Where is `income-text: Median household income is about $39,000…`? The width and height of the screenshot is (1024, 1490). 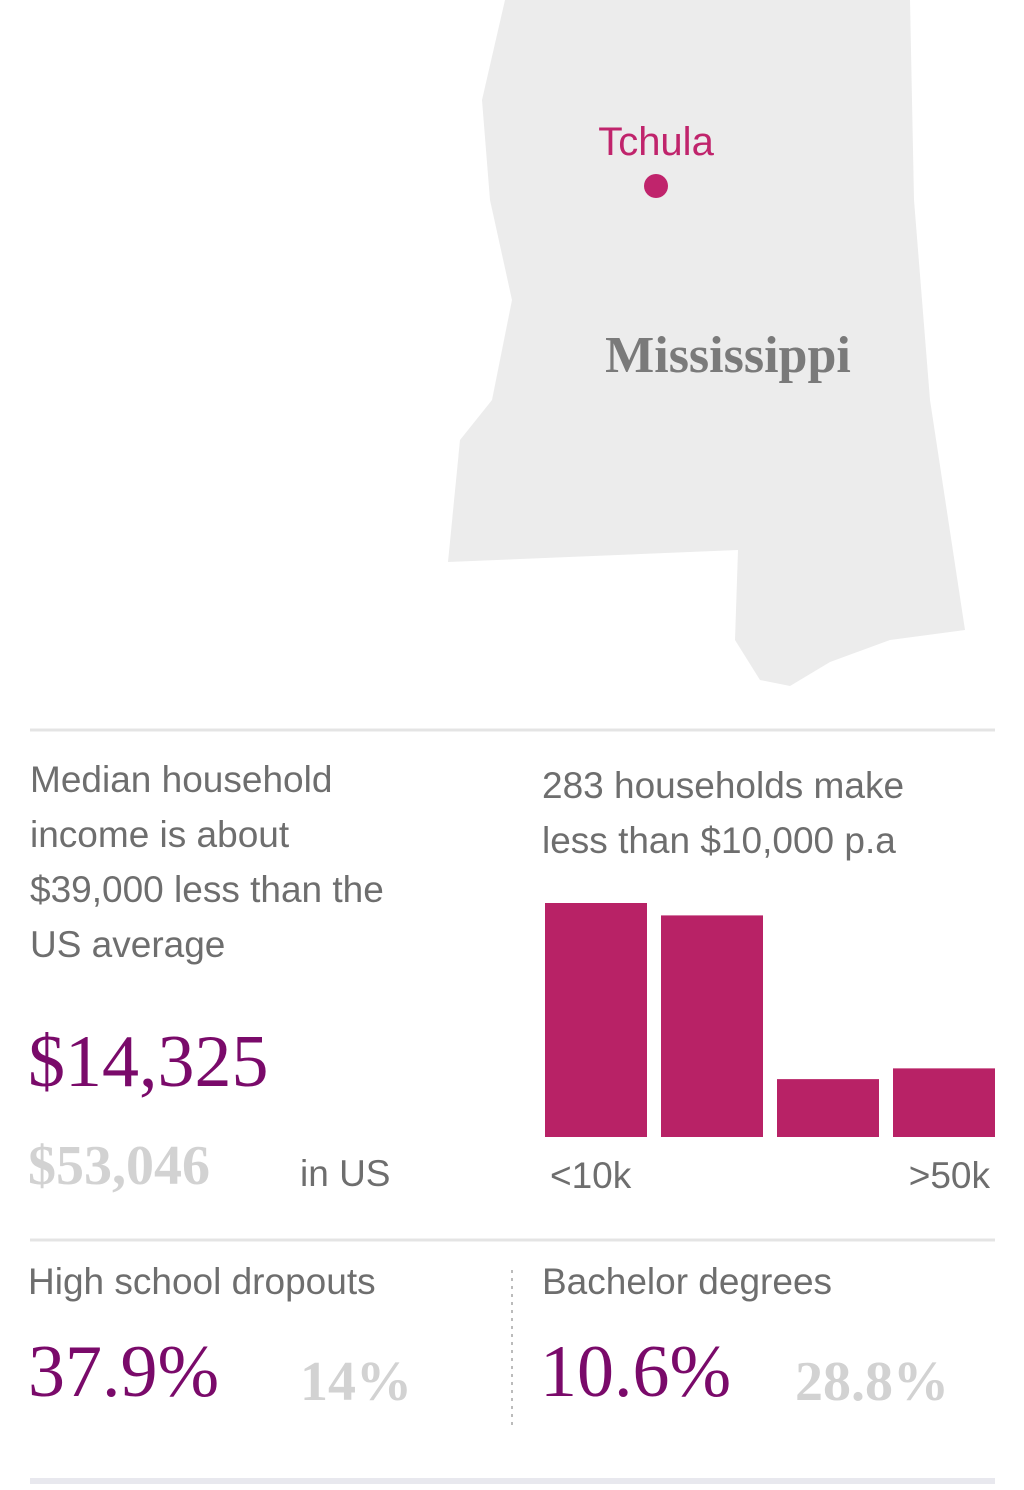 income-text: Median household income is about $39,000… is located at coordinates (207, 862).